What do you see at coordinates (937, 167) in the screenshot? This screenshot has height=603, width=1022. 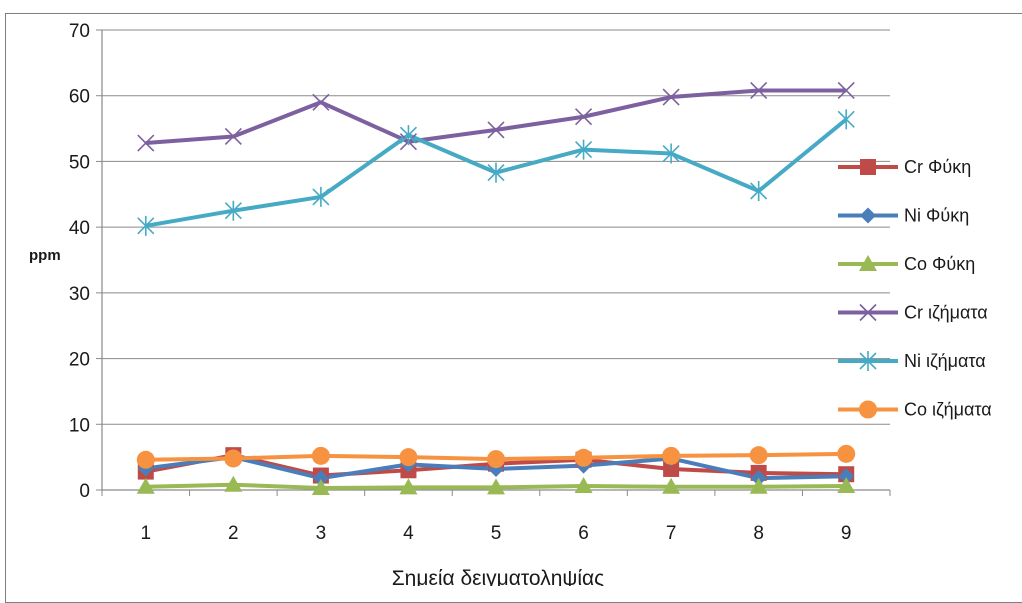 I see `legend-label: Cr Φύκη` at bounding box center [937, 167].